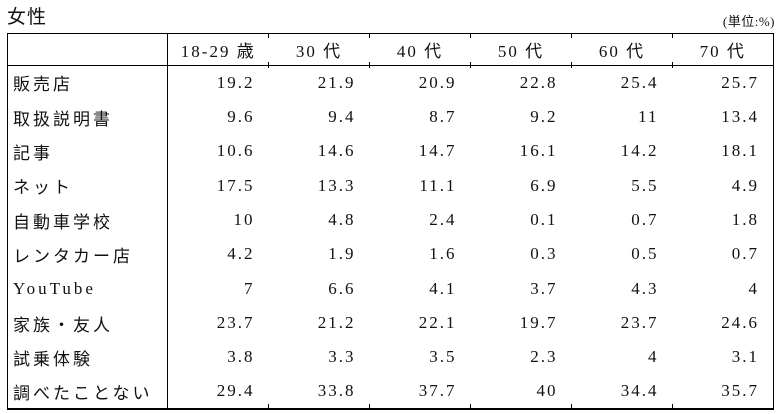 This screenshot has height=414, width=780. What do you see at coordinates (87, 82) in the screenshot?
I see `row-label: 販売店` at bounding box center [87, 82].